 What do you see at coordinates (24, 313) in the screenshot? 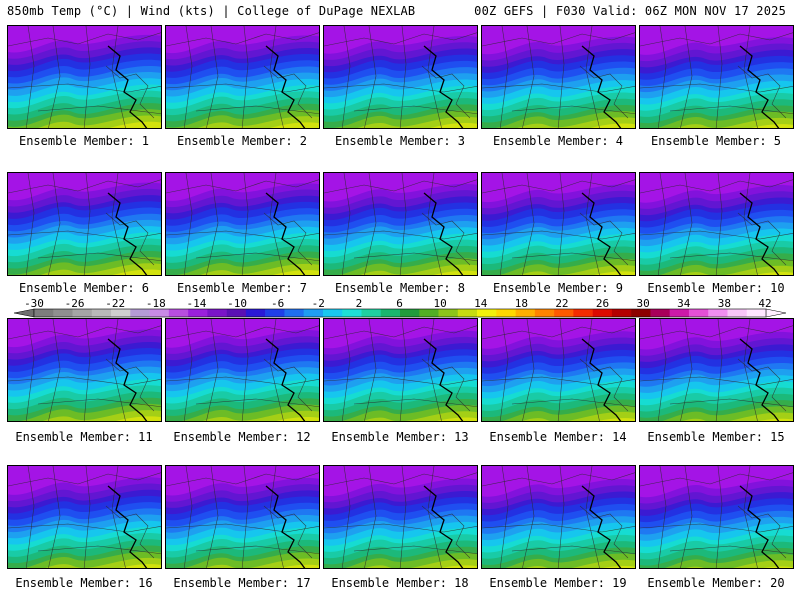
I see `colorbar-min-arrow` at bounding box center [24, 313].